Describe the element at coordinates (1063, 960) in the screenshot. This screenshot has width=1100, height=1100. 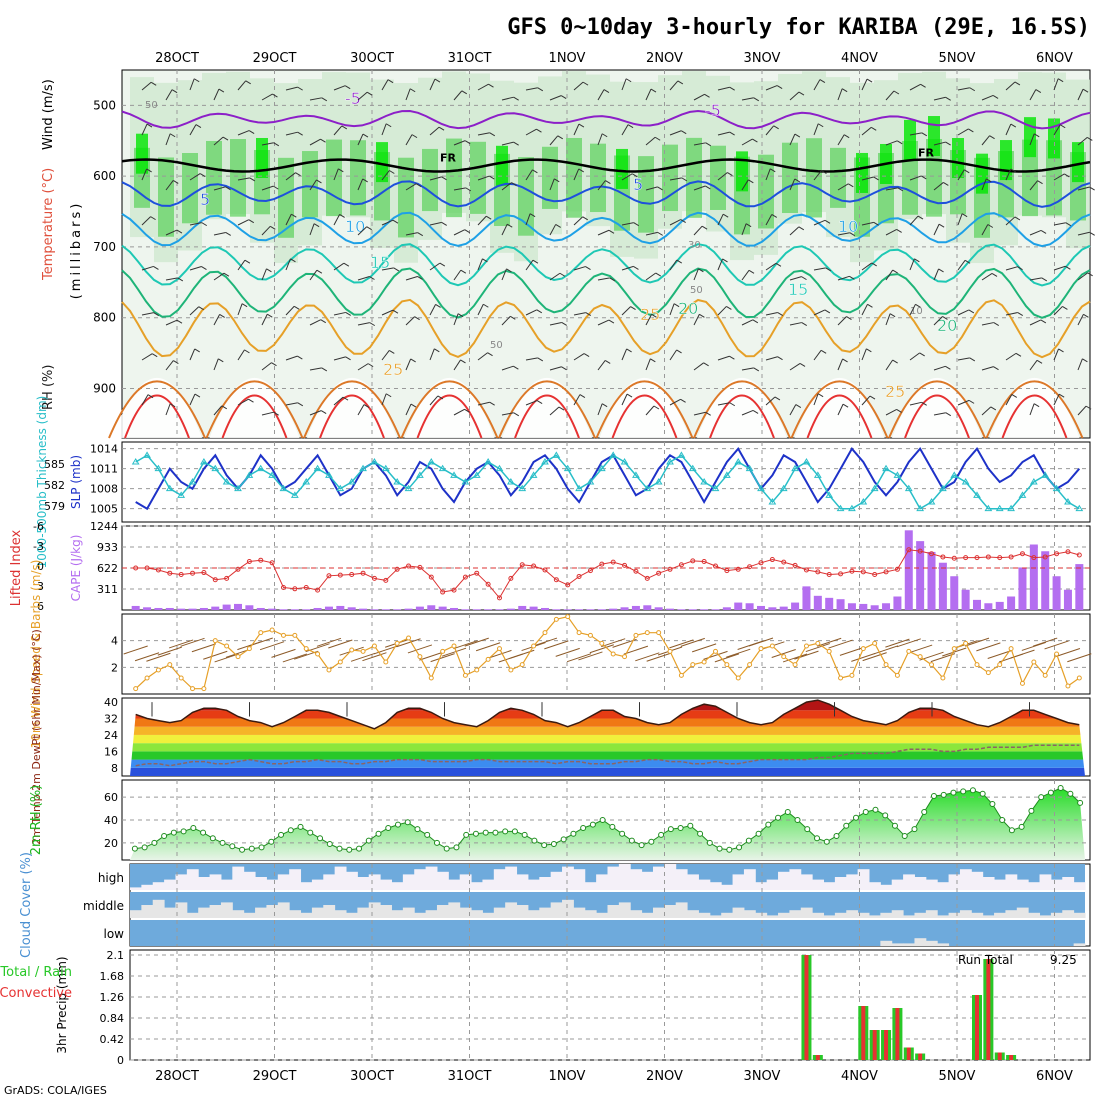
I see `run-total-value: 9.25` at that location.